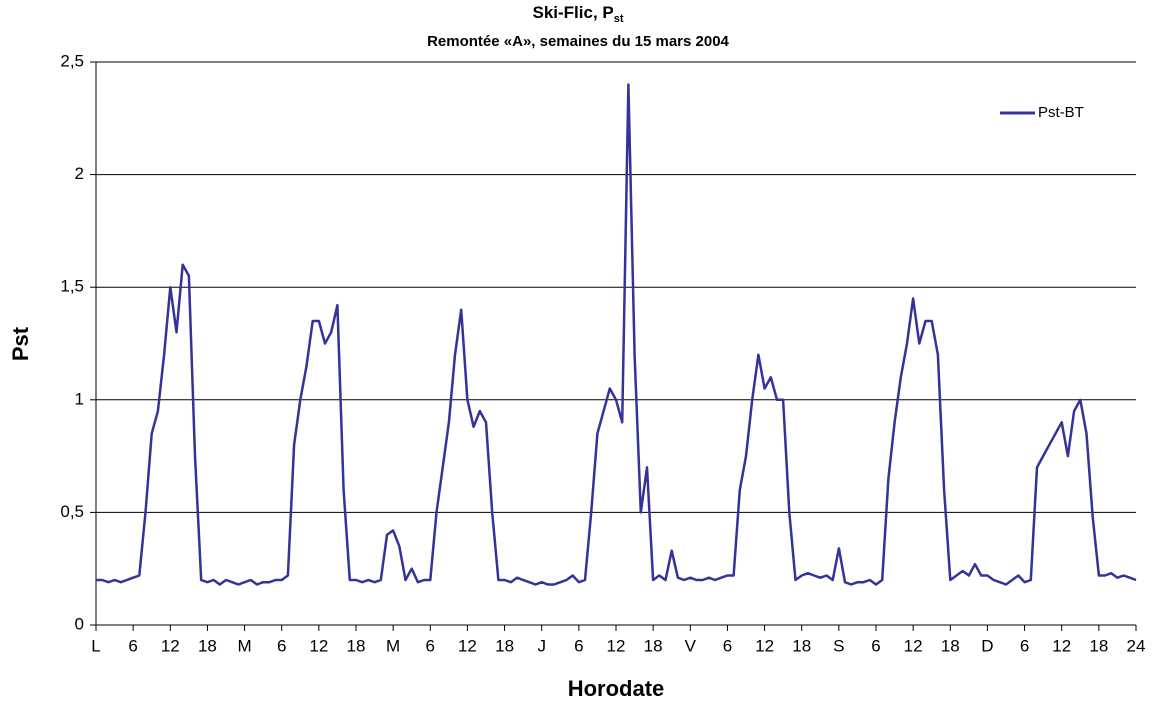 This screenshot has height=709, width=1156. I want to click on y-tick-label: 0,5, so click(72, 511).